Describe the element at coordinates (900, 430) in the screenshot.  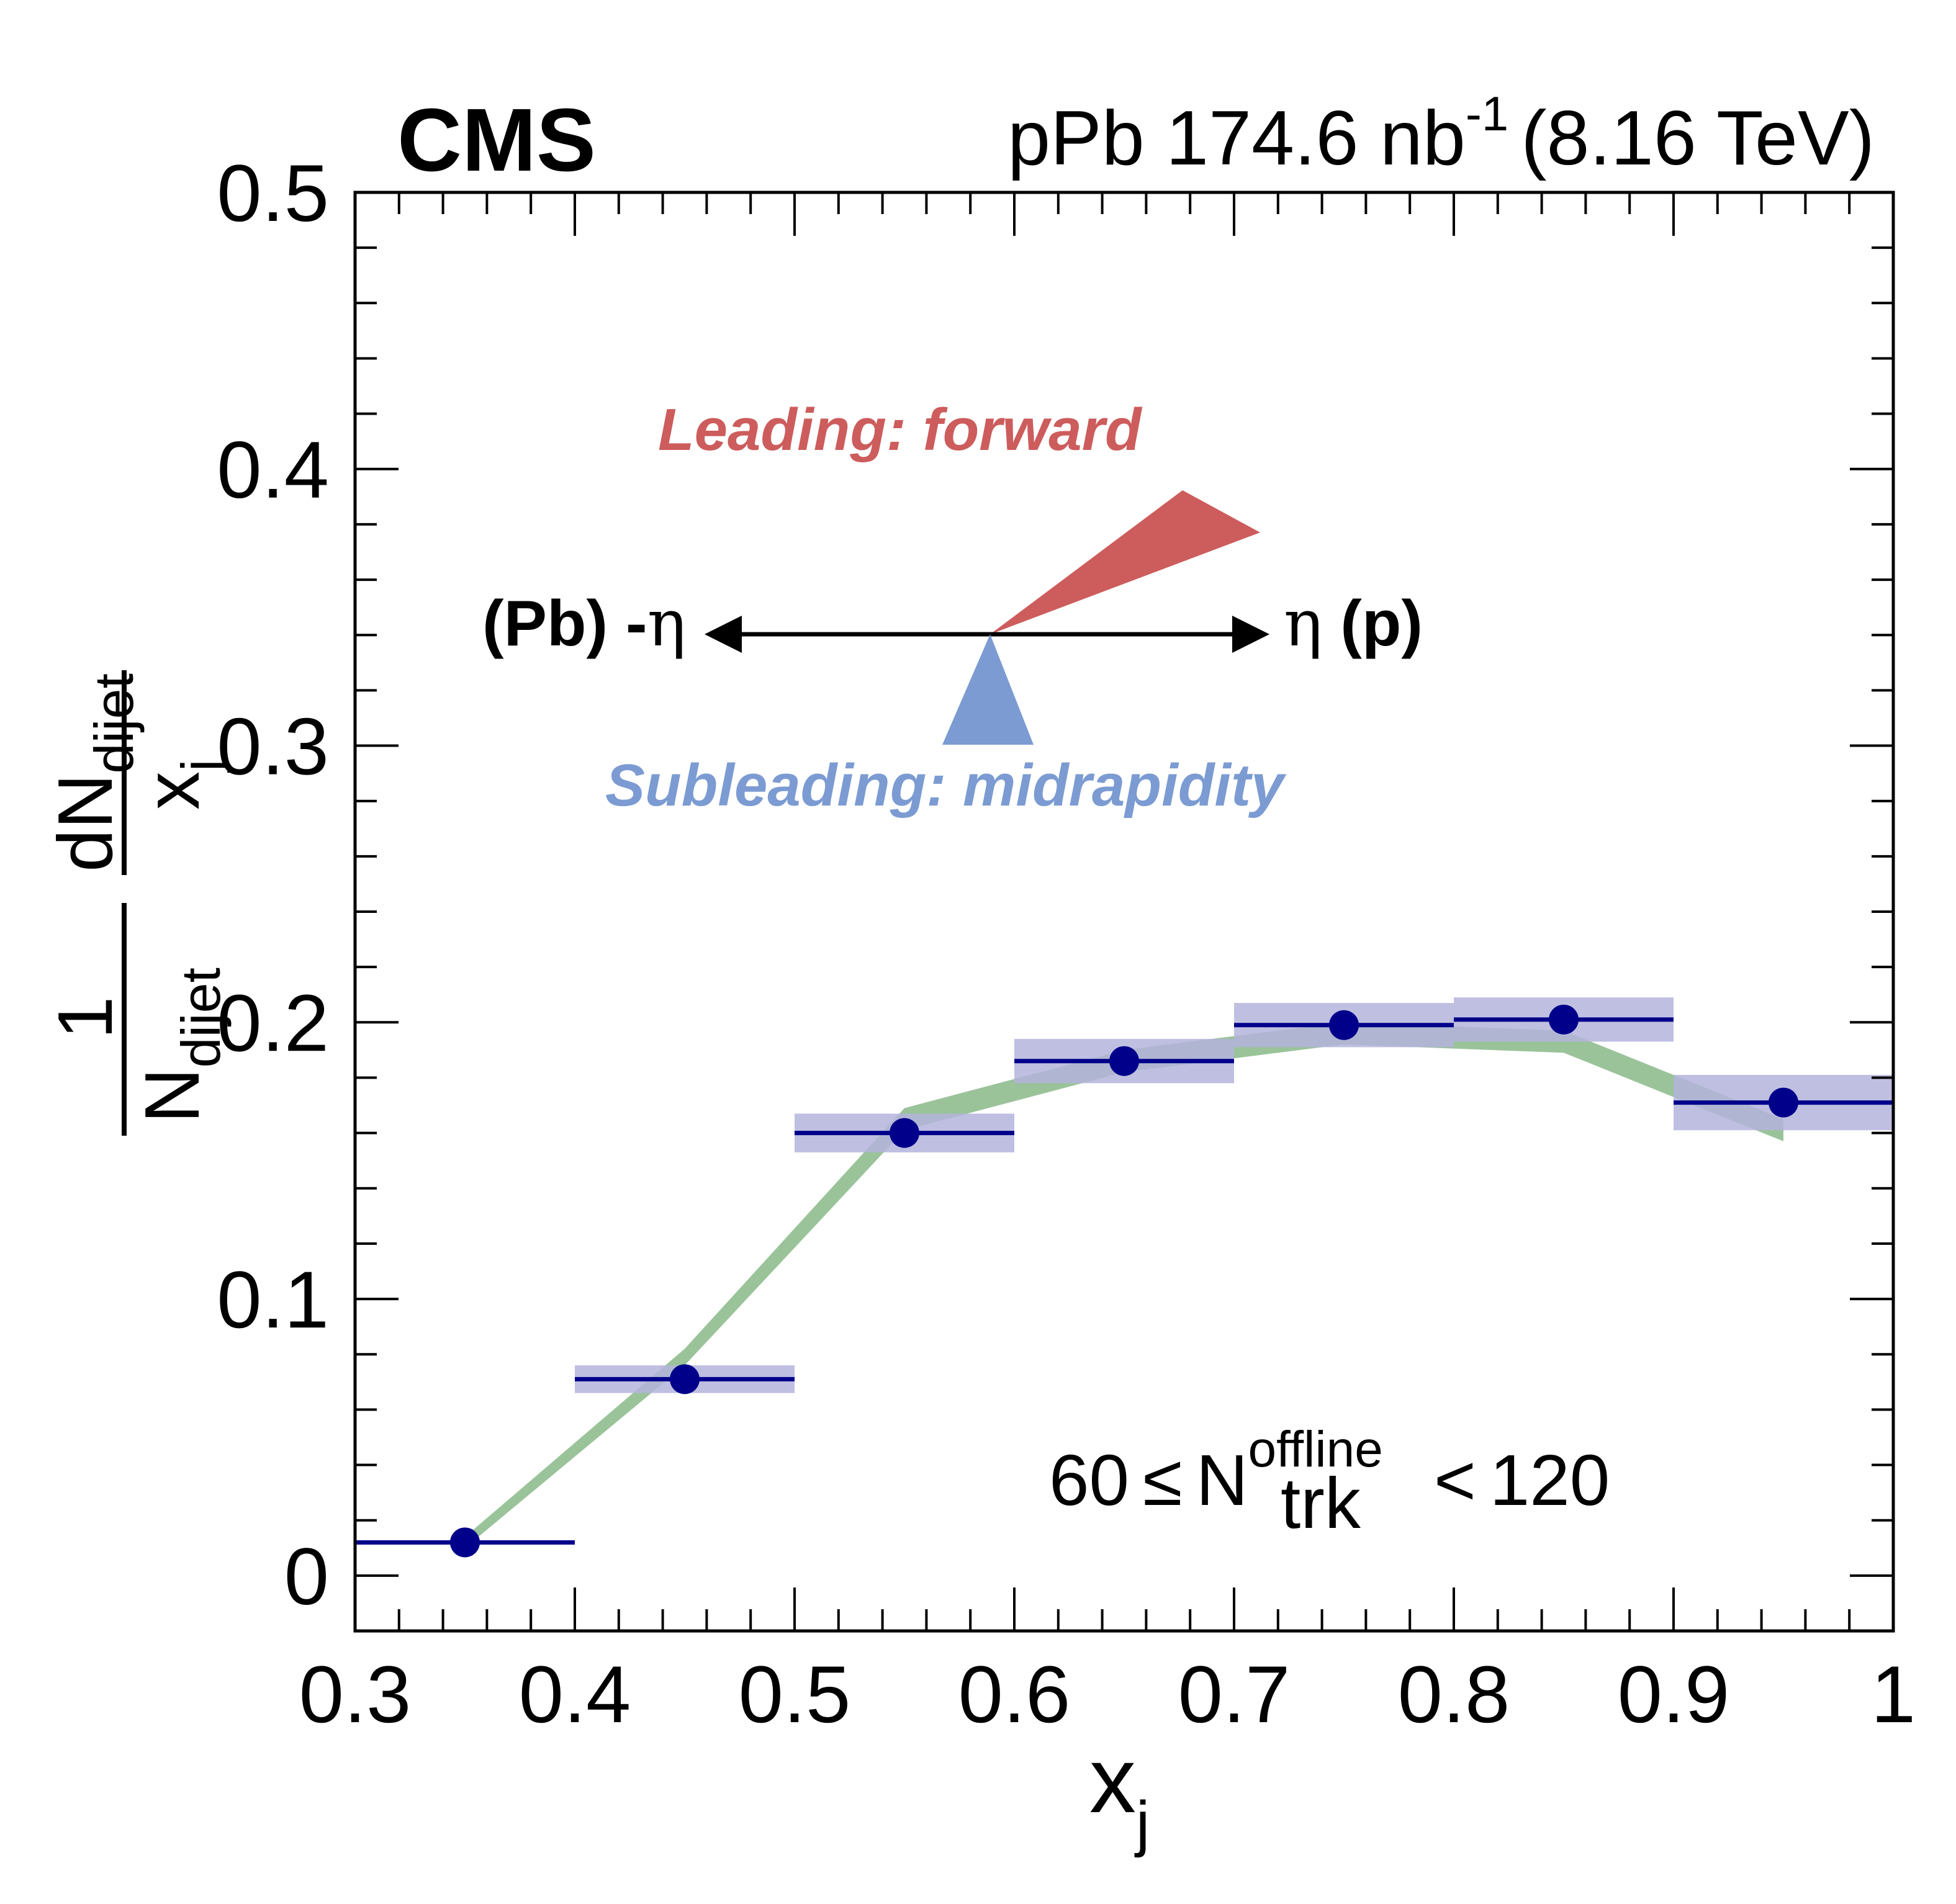
I see `leading-label: Leading: forward` at that location.